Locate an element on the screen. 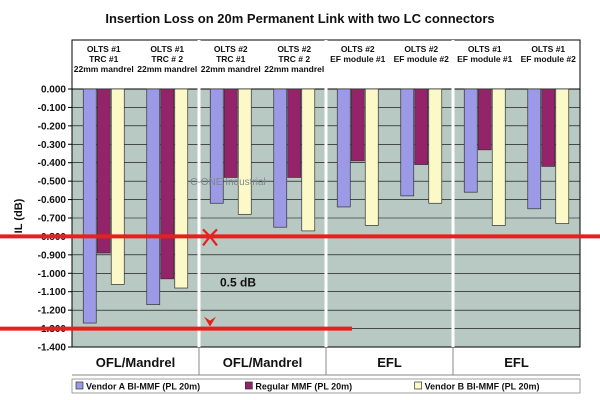  legend-box is located at coordinates (326, 386).